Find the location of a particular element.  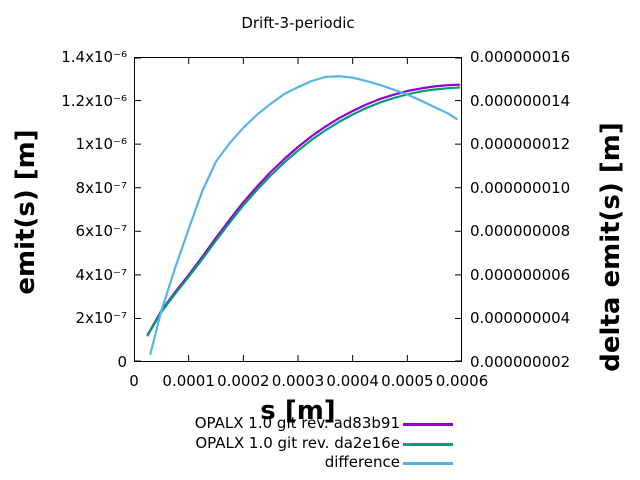

y1-tick-label: 1.4x10⁻⁶ is located at coordinates (94, 57).